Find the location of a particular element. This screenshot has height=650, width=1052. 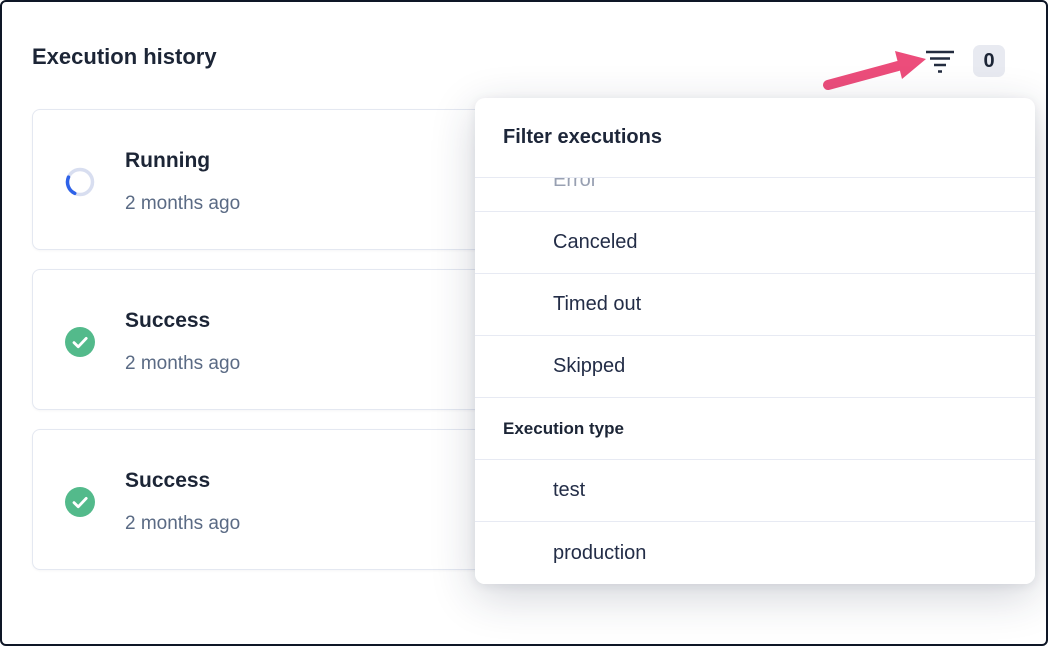

spinner-icon is located at coordinates (80, 182).